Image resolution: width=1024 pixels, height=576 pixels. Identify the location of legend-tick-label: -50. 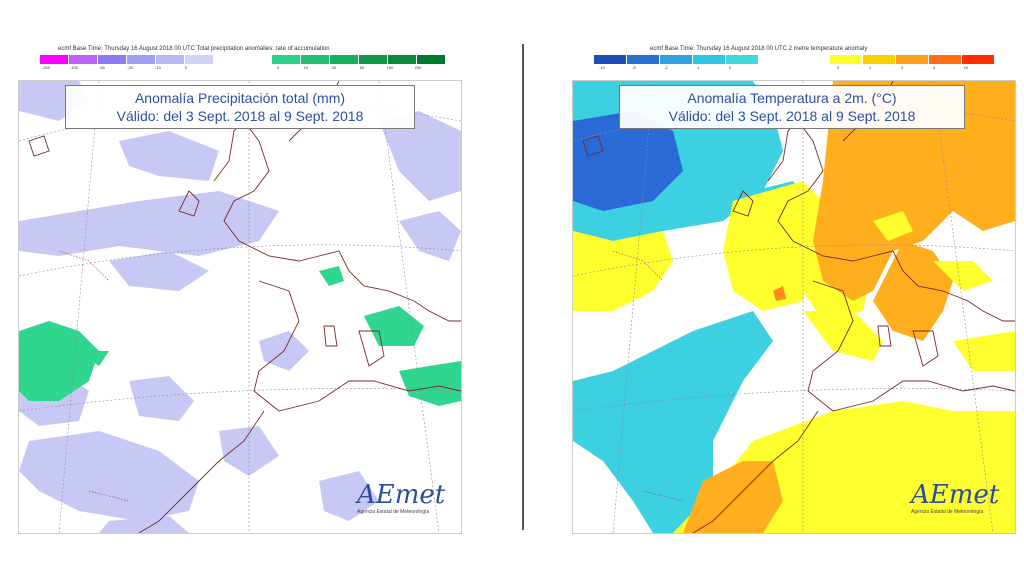
(102, 67).